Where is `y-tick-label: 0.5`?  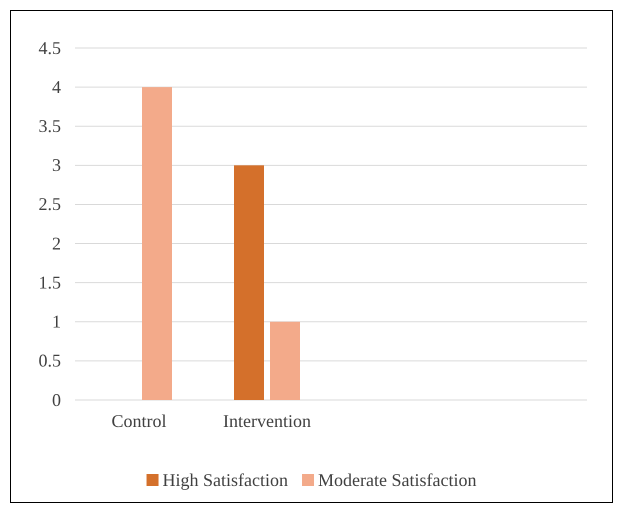
y-tick-label: 0.5 is located at coordinates (49, 360).